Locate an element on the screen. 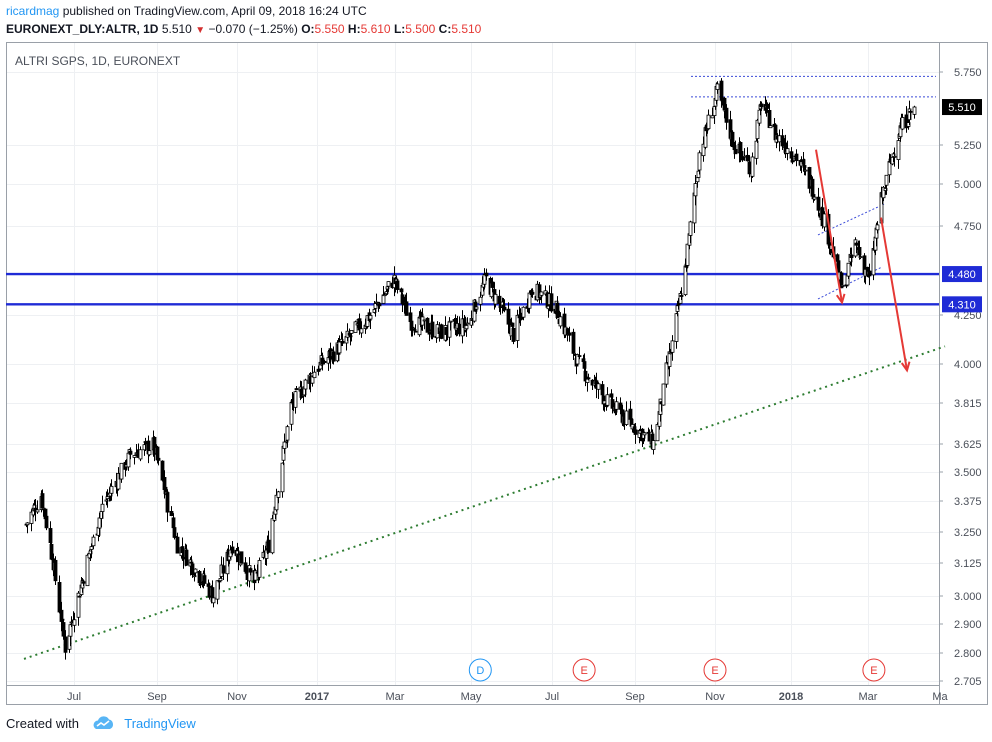 The height and width of the screenshot is (742, 992). event-marker-label: E is located at coordinates (873, 671).